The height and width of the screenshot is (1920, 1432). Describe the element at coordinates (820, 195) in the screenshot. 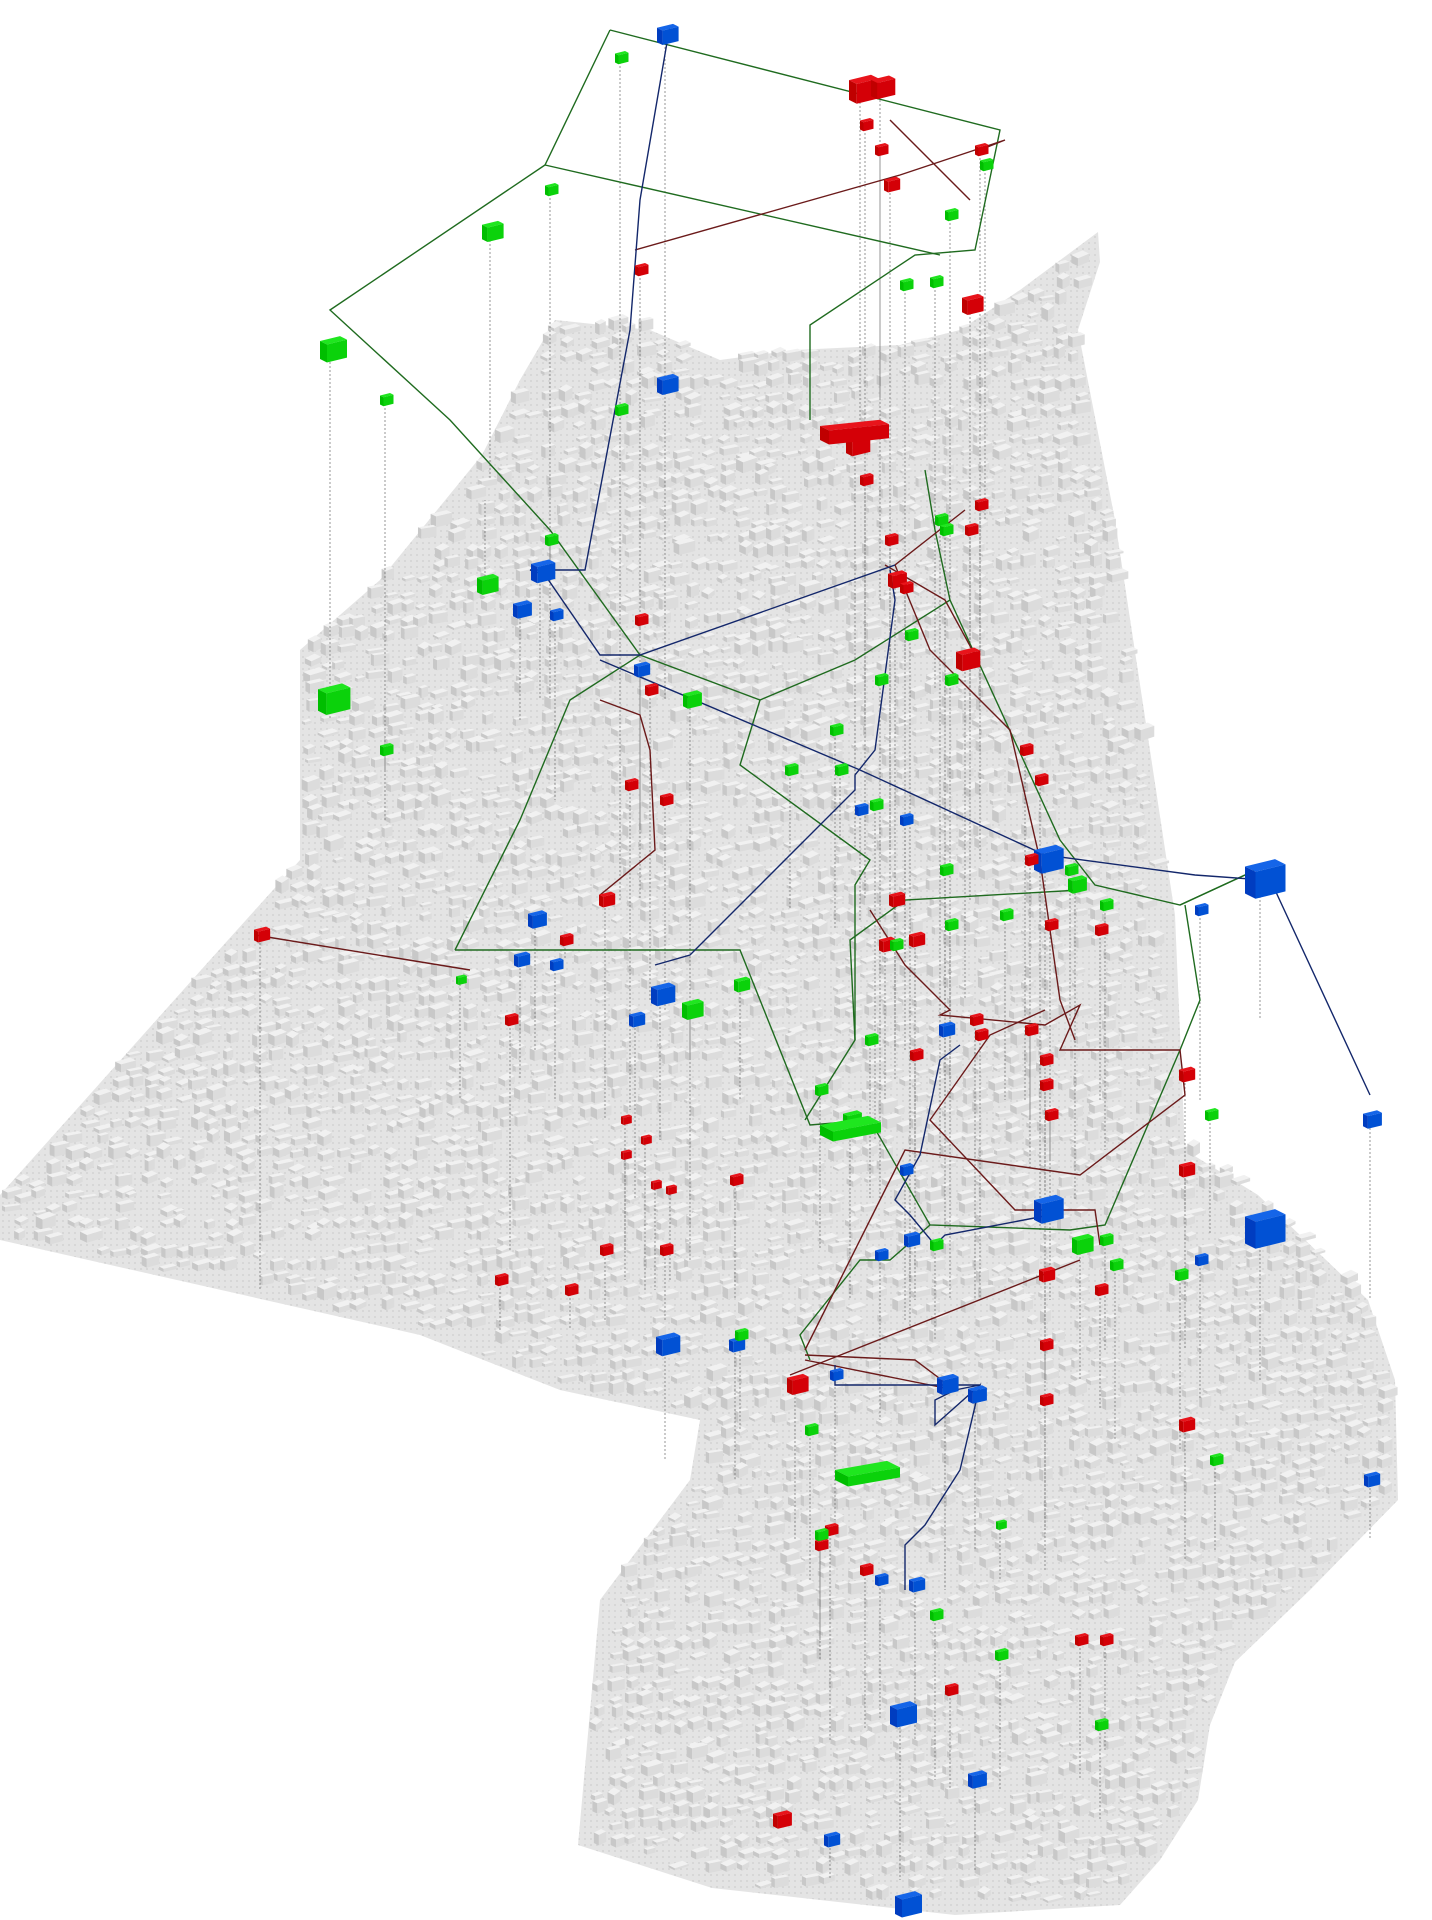

I see `red-network-link` at that location.